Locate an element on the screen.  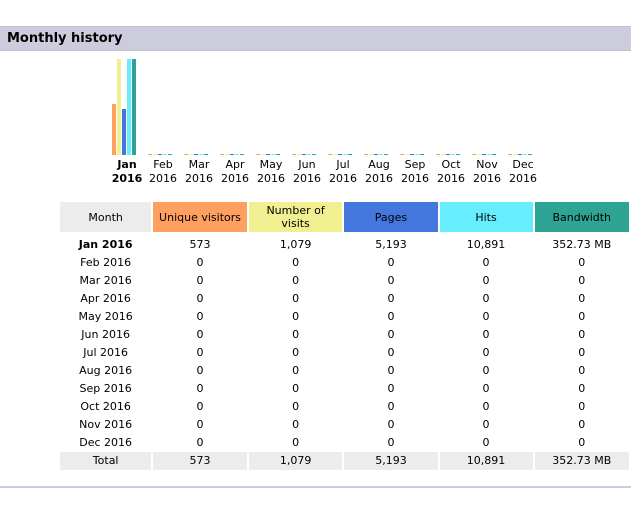
month-label-month: Aug is located at coordinates (379, 164).